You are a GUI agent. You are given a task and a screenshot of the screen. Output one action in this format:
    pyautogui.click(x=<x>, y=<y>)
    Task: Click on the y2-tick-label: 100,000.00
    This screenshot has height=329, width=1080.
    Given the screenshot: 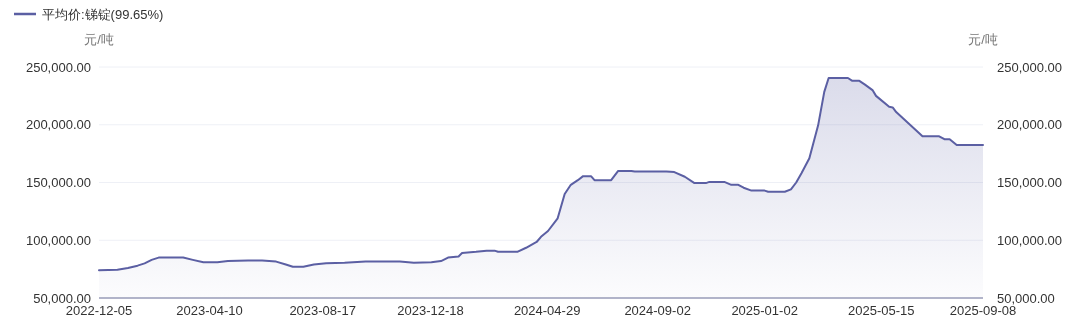 What is the action you would take?
    pyautogui.click(x=1030, y=240)
    